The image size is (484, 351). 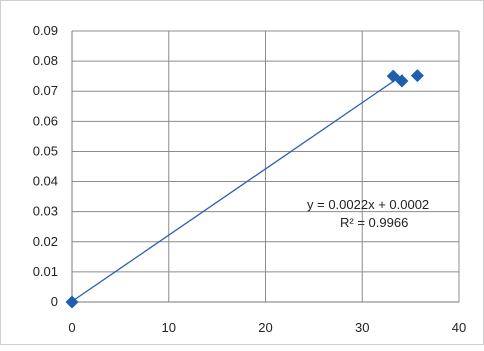 I want to click on x-tick-label: 20, so click(x=265, y=327).